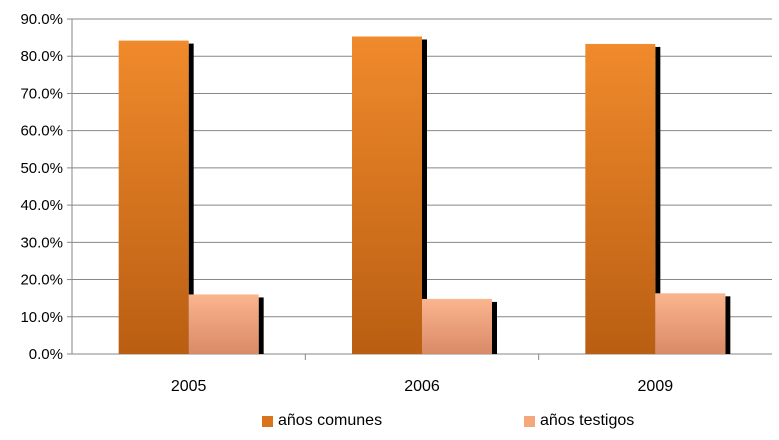 Image resolution: width=779 pixels, height=440 pixels. Describe the element at coordinates (41, 19) in the screenshot. I see `y-tick-label: 90.0%` at that location.